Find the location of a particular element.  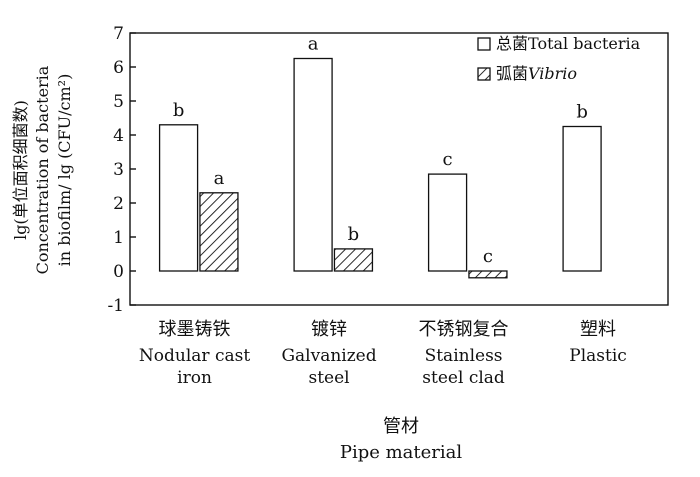

category-label-zh: 塑料 is located at coordinates (598, 329).